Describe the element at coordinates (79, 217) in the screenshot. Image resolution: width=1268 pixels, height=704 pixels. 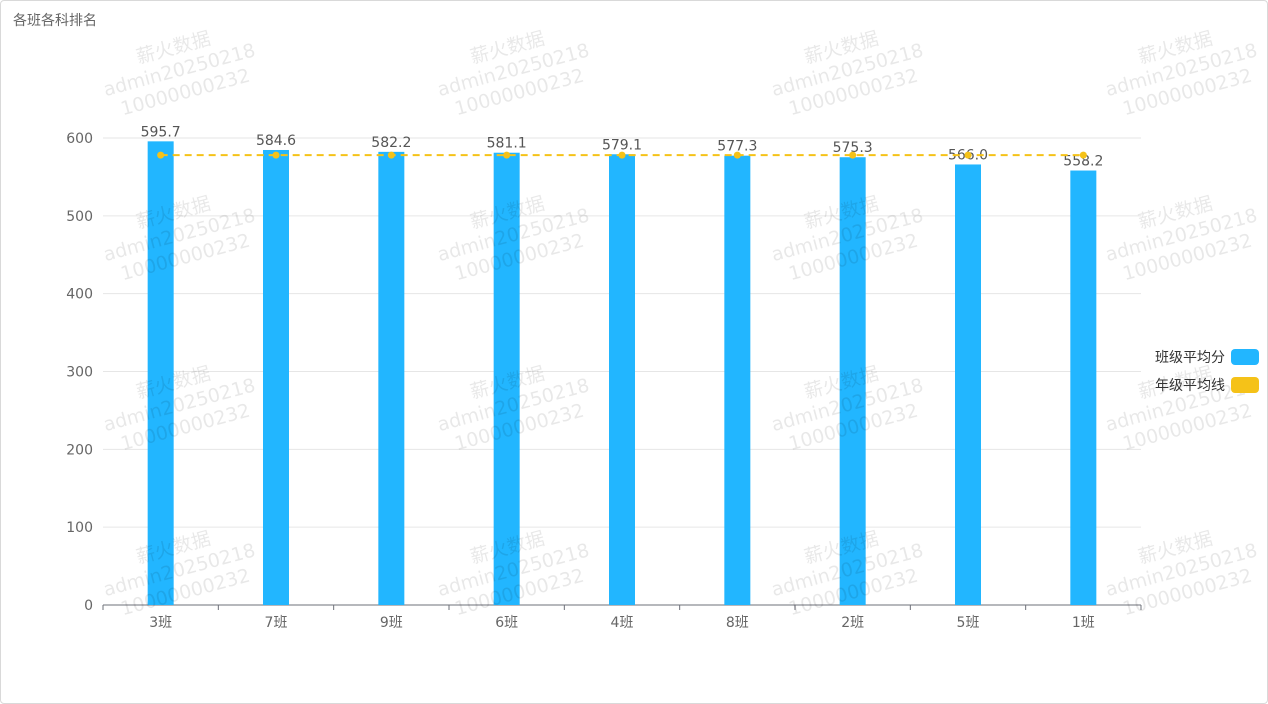
I see `y-tick-label: 500` at that location.